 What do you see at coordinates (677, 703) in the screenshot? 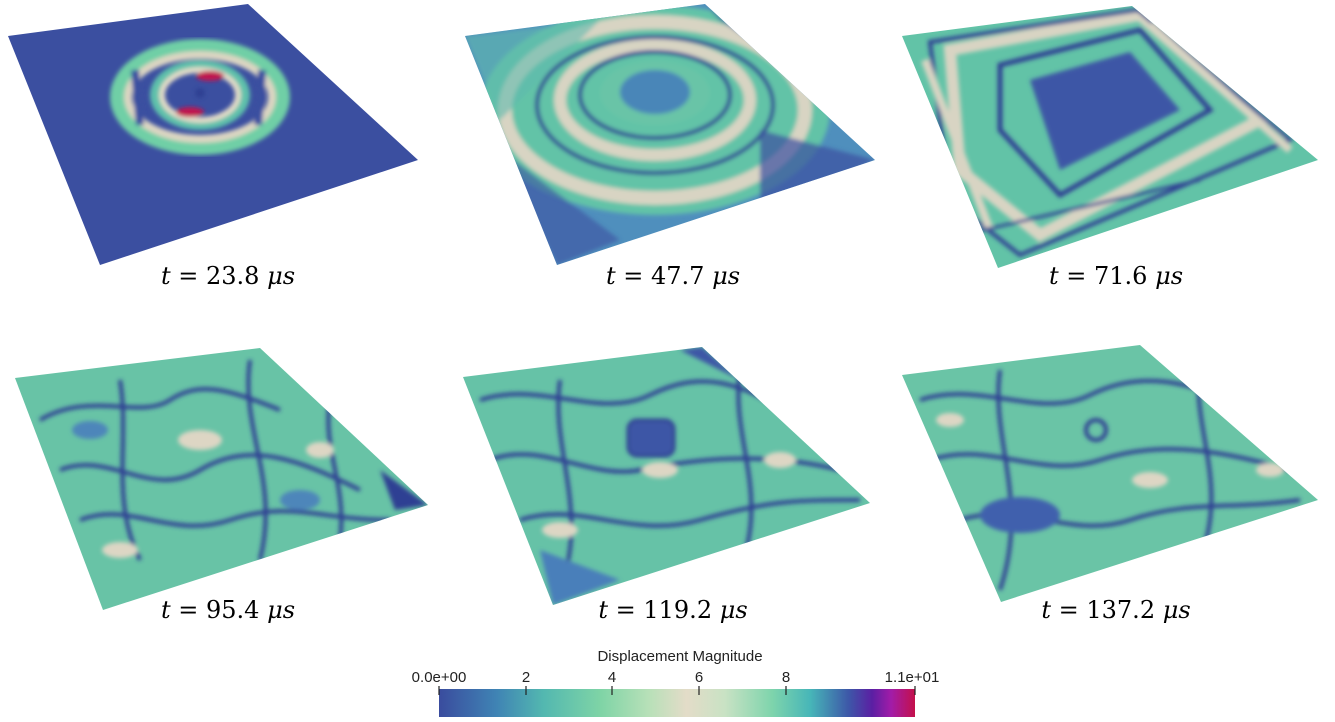
I see `colorbar-gradient` at bounding box center [677, 703].